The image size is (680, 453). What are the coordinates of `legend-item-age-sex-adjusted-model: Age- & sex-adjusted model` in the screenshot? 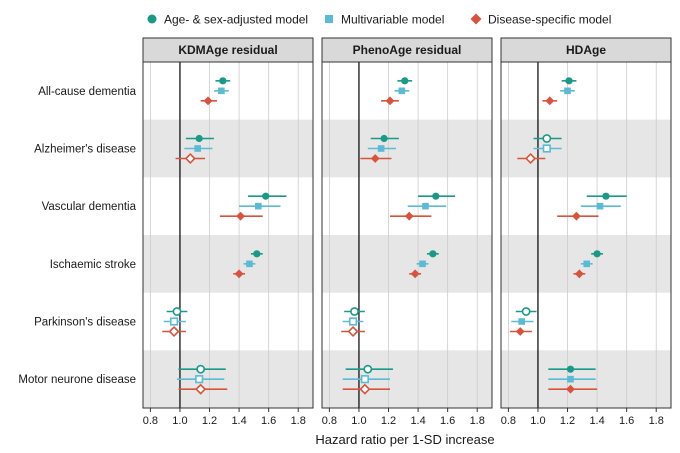 It's located at (227, 20).